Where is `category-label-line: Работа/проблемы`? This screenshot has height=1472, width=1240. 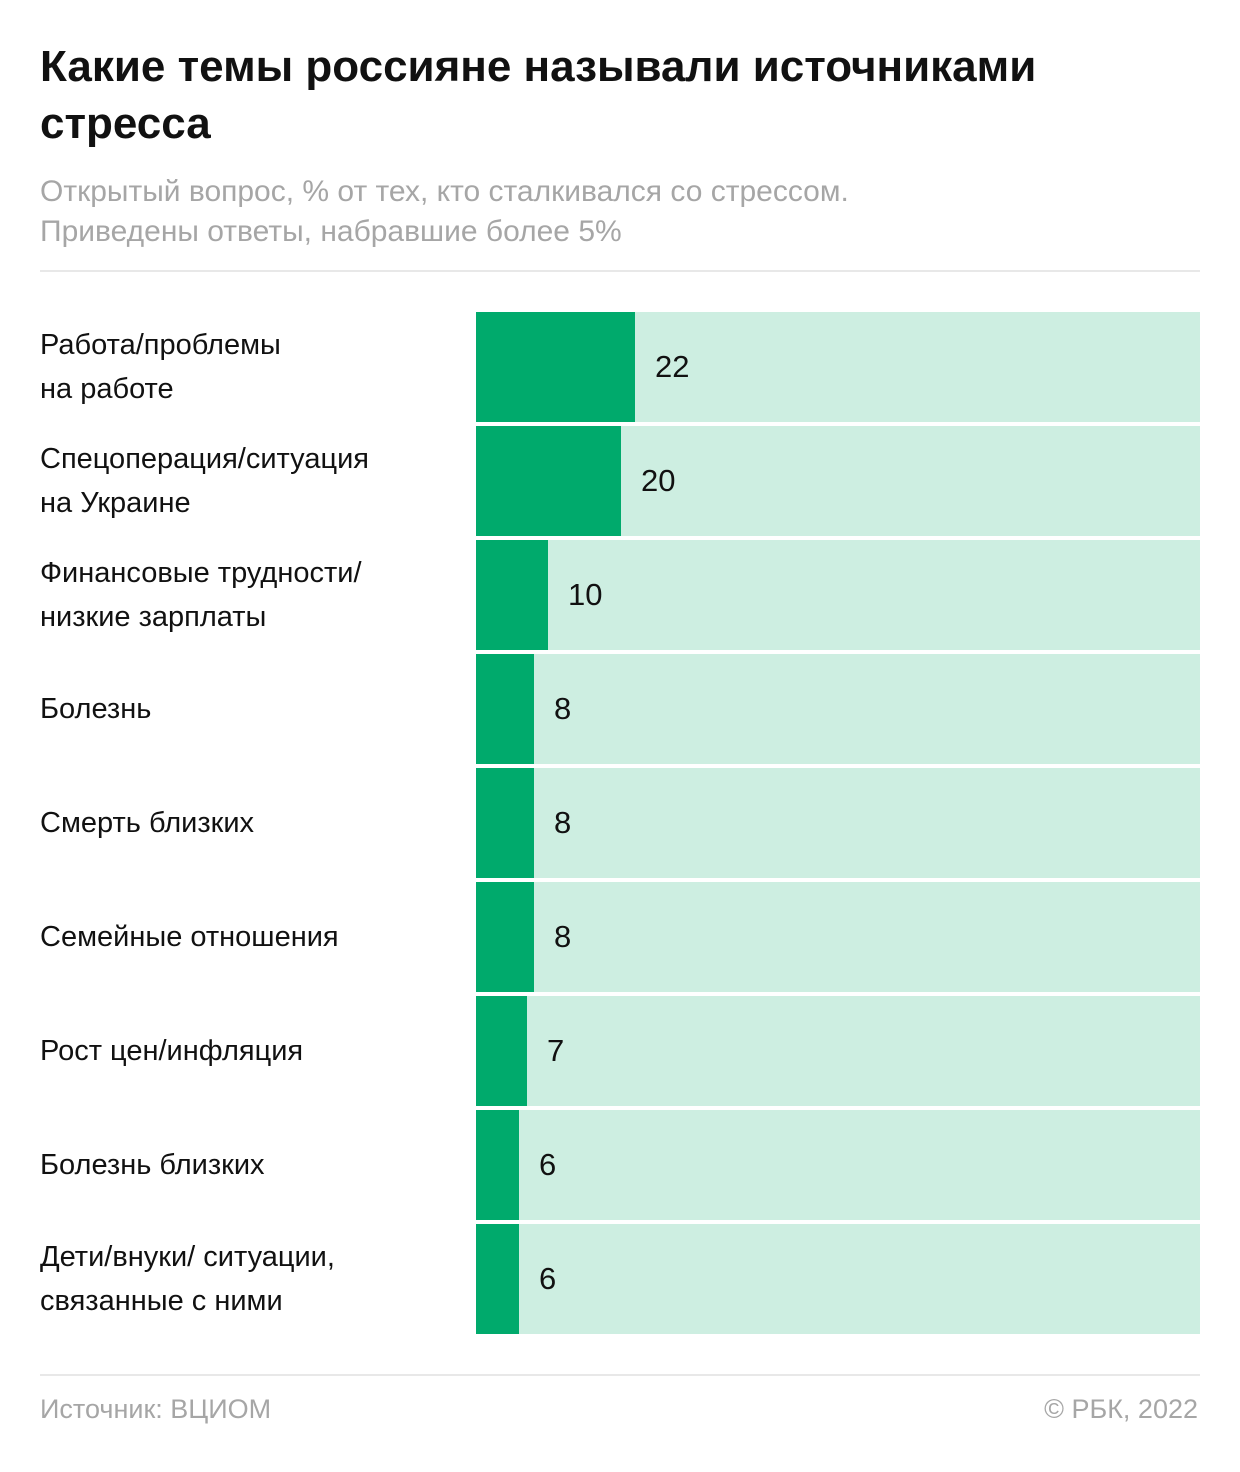
category-label-line: Работа/проблемы is located at coordinates (160, 345).